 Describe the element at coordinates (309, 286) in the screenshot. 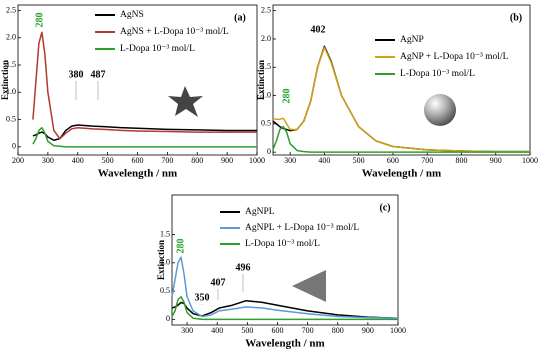

I see `triangle-icon` at that location.